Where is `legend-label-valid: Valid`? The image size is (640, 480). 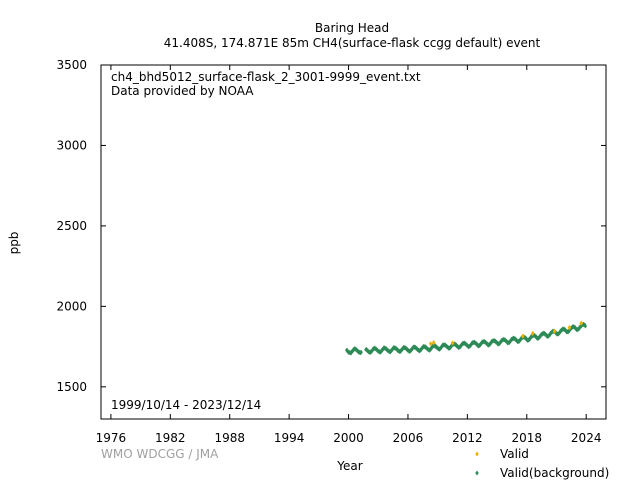 legend-label-valid: Valid is located at coordinates (514, 454).